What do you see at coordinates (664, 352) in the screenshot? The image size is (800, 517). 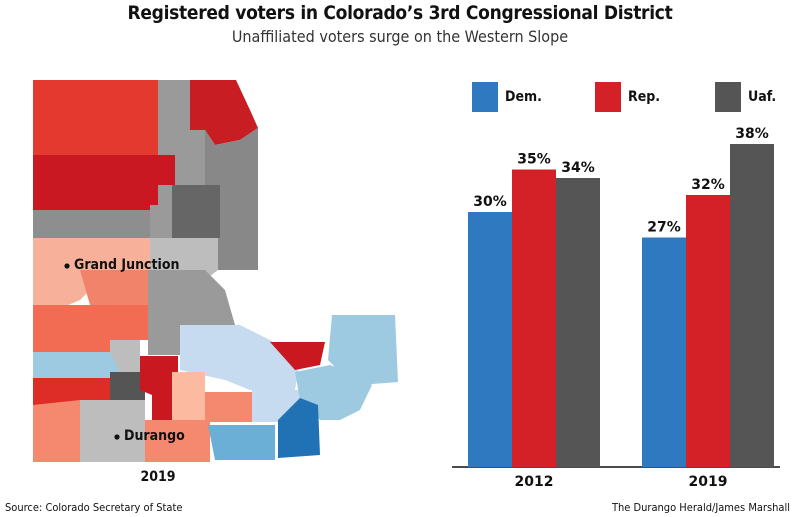 I see `bar-dem-2019` at bounding box center [664, 352].